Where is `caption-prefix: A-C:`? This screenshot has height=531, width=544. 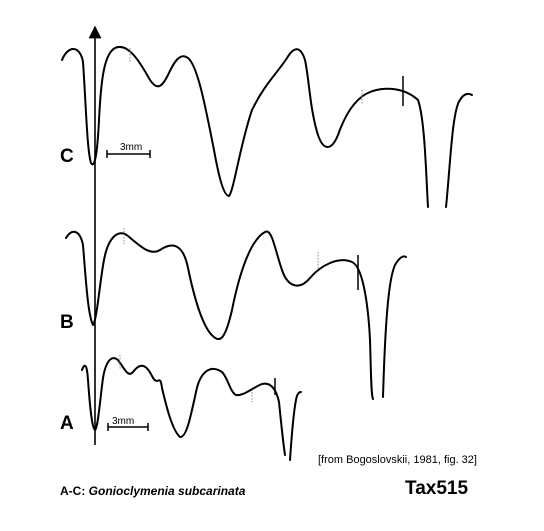
caption-prefix: A-C: is located at coordinates (74, 491).